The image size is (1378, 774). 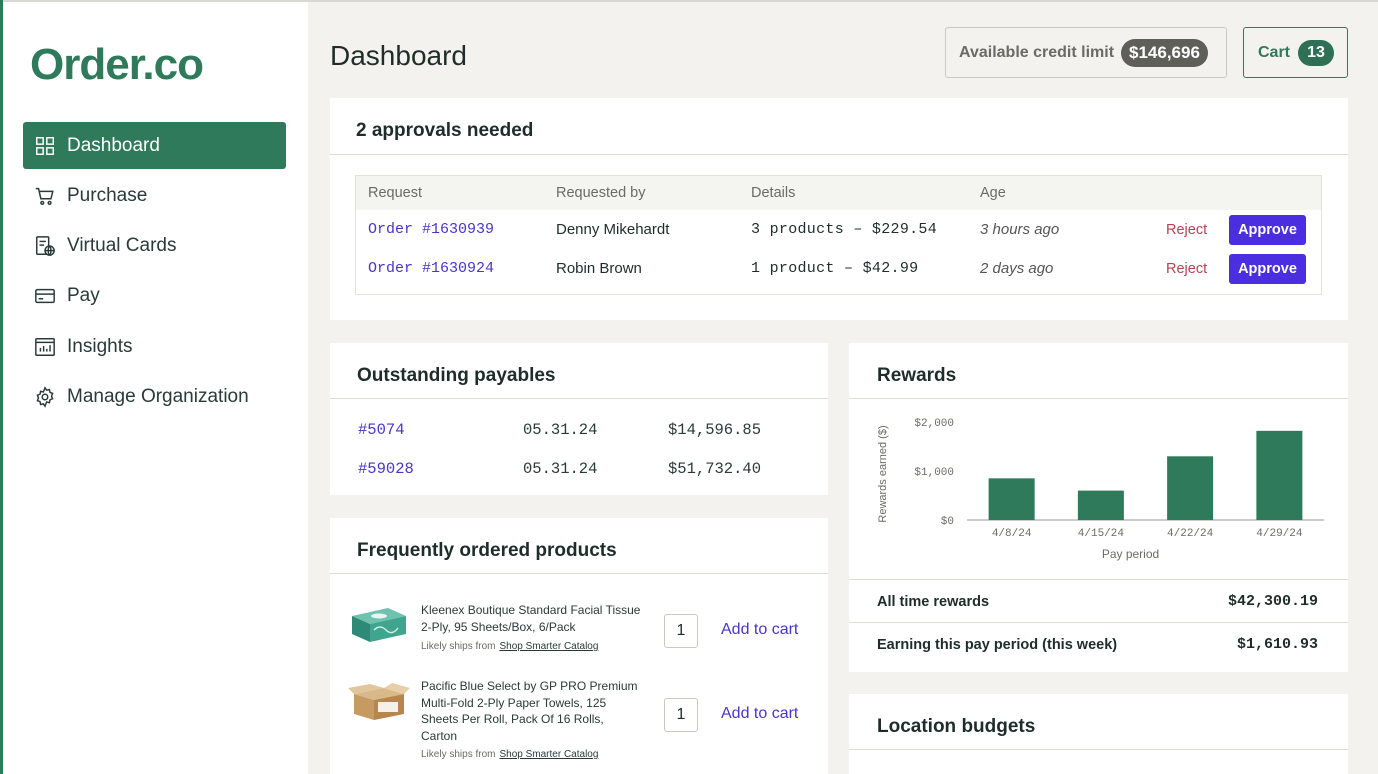 What do you see at coordinates (838, 193) in the screenshot?
I see `table-header: Request Requested by Details Age` at bounding box center [838, 193].